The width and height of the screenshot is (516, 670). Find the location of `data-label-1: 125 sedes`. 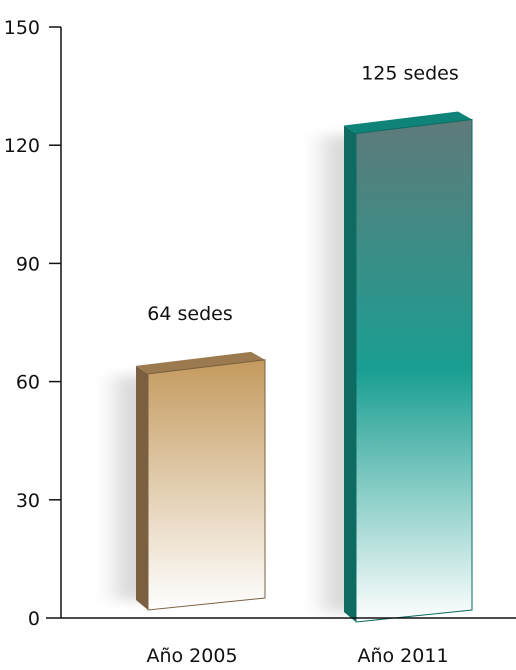

data-label-1: 125 sedes is located at coordinates (410, 74).